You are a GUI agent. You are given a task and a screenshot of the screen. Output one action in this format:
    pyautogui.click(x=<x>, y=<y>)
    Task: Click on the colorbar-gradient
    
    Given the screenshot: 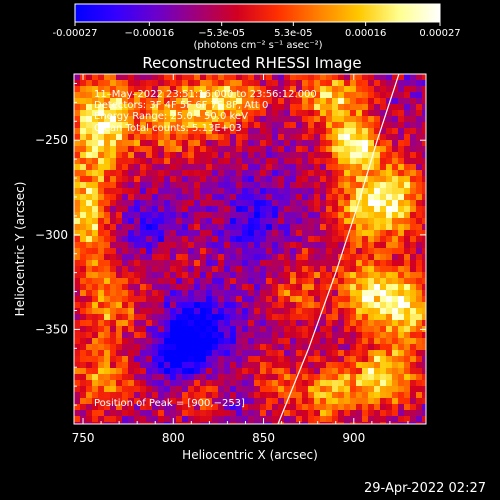 What is the action you would take?
    pyautogui.click(x=257, y=13)
    